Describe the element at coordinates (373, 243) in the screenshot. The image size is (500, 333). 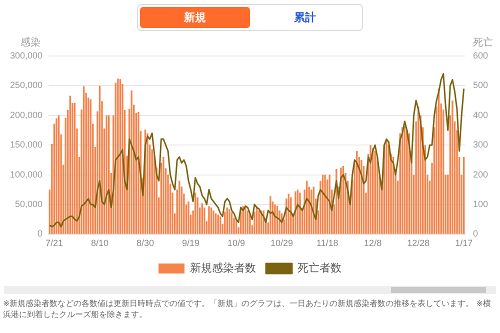
I see `x-tick-label: 12/8` at that location.